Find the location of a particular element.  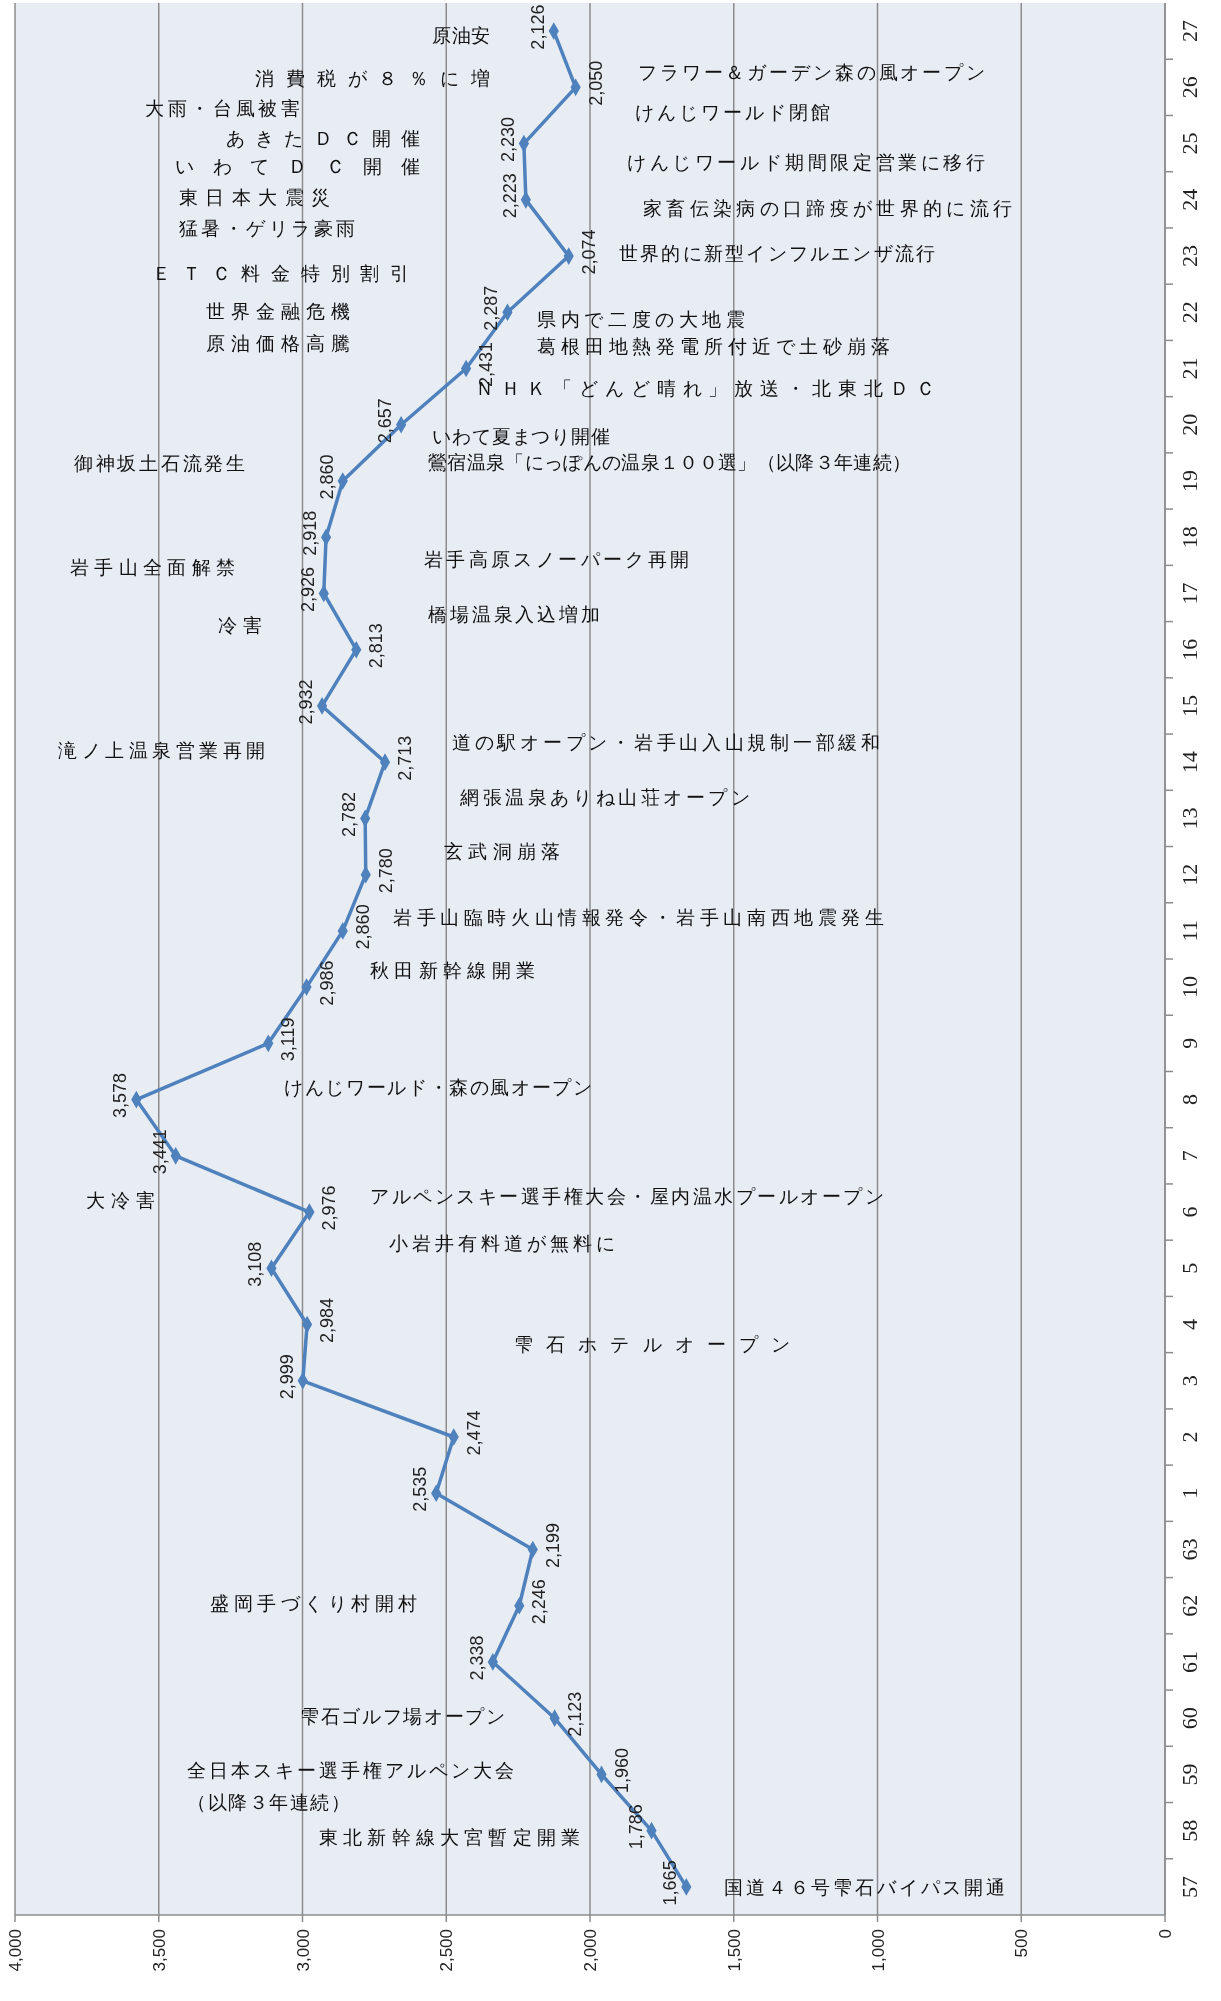

data-label: 2,474 is located at coordinates (473, 1433).